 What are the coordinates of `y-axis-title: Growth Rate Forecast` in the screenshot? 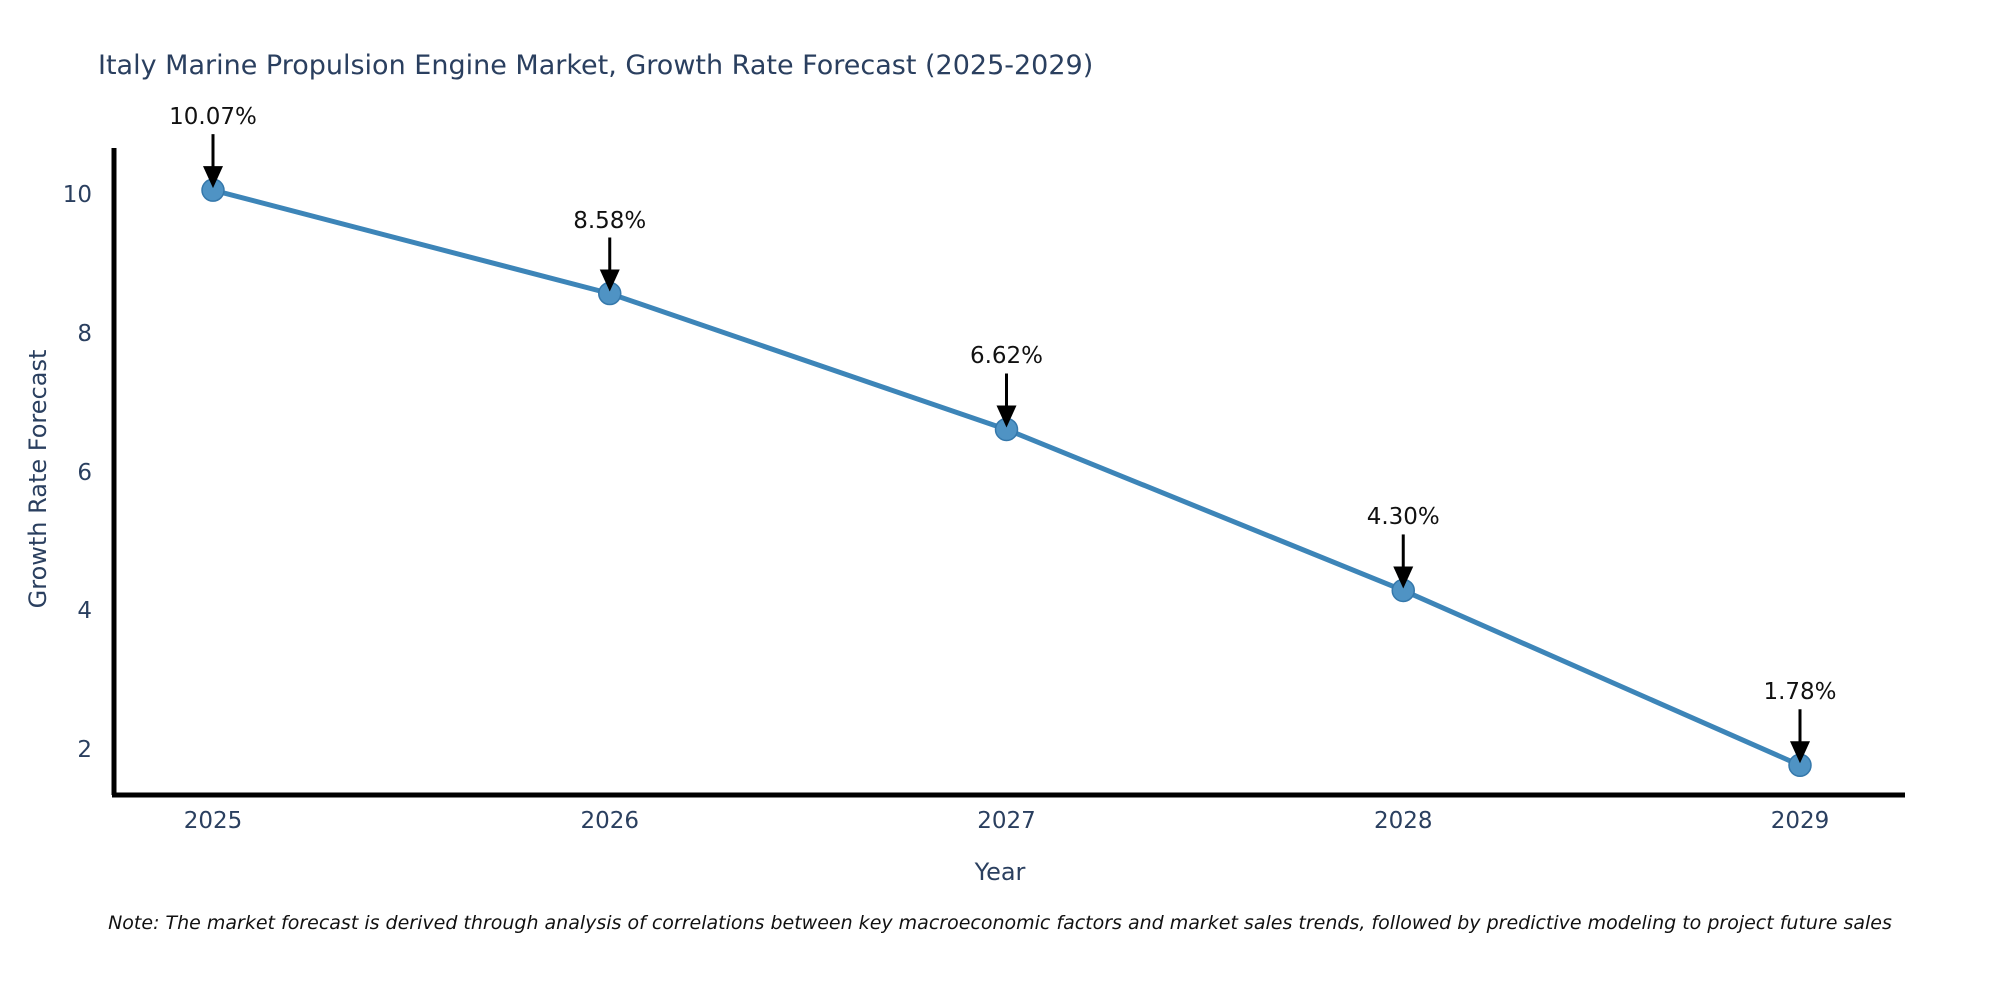 It's located at (38, 479).